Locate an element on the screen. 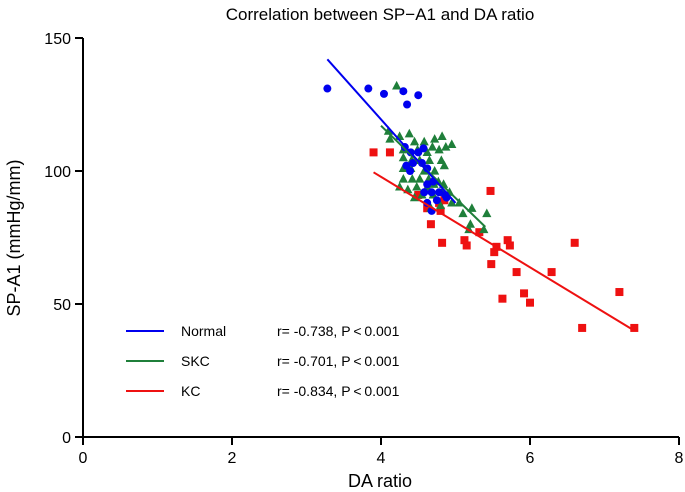  x-tick-label: 0 is located at coordinates (83, 458).